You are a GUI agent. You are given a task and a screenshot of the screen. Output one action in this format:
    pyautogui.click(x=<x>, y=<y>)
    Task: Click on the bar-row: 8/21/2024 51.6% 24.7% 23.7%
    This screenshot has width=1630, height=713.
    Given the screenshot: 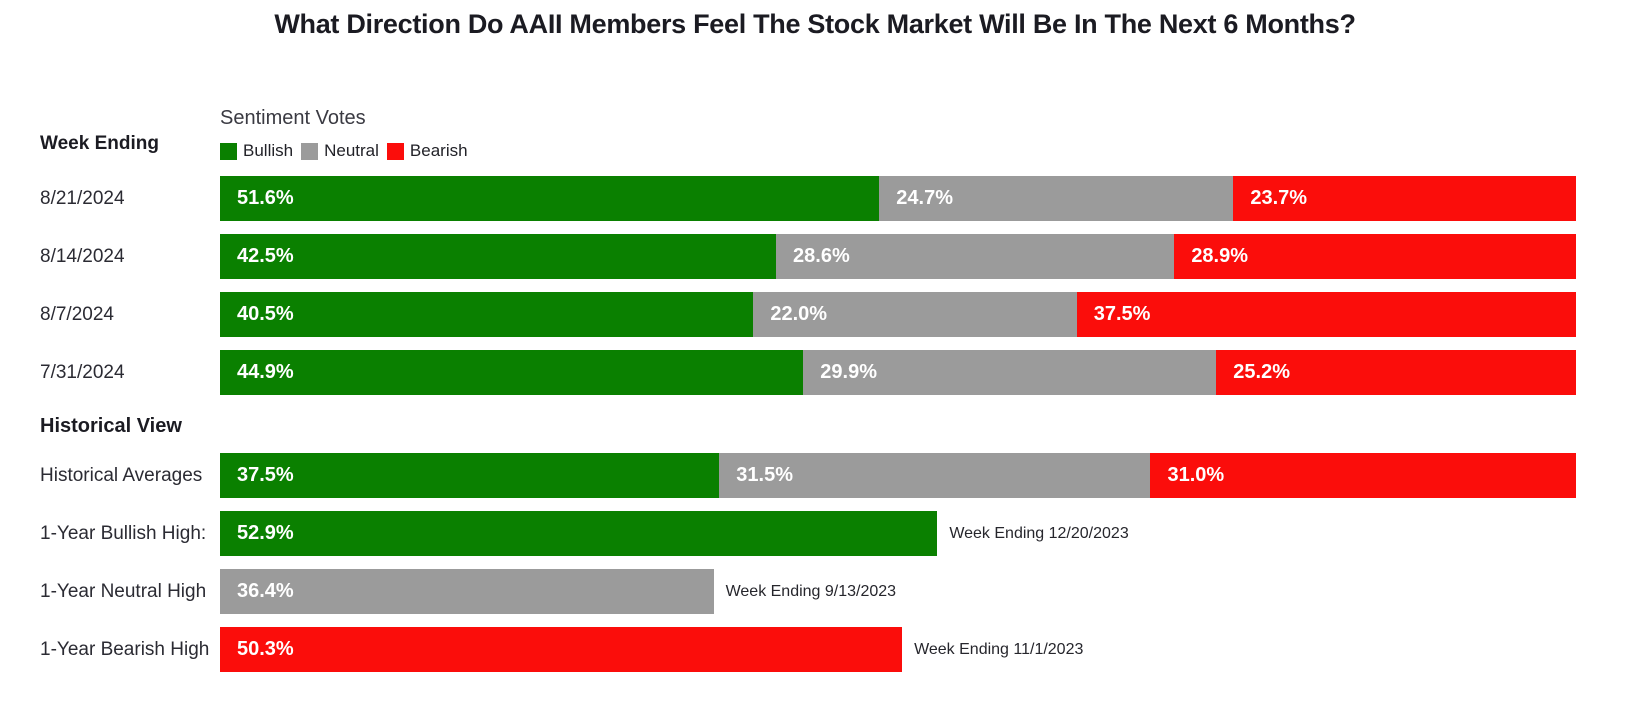 What is the action you would take?
    pyautogui.click(x=815, y=198)
    